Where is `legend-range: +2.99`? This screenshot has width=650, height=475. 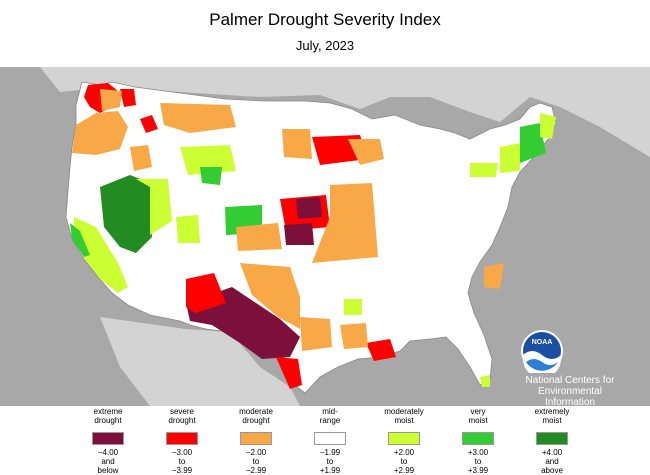
legend-range: +2.99 is located at coordinates (404, 470).